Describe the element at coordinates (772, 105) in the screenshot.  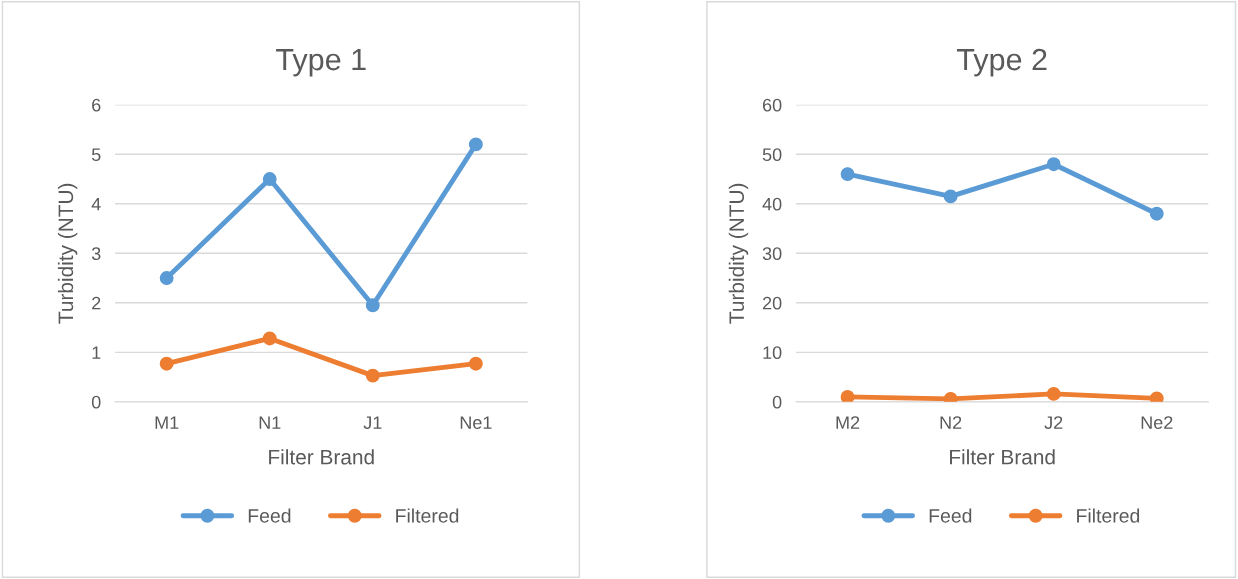
I see `y-tick-label: 60` at that location.